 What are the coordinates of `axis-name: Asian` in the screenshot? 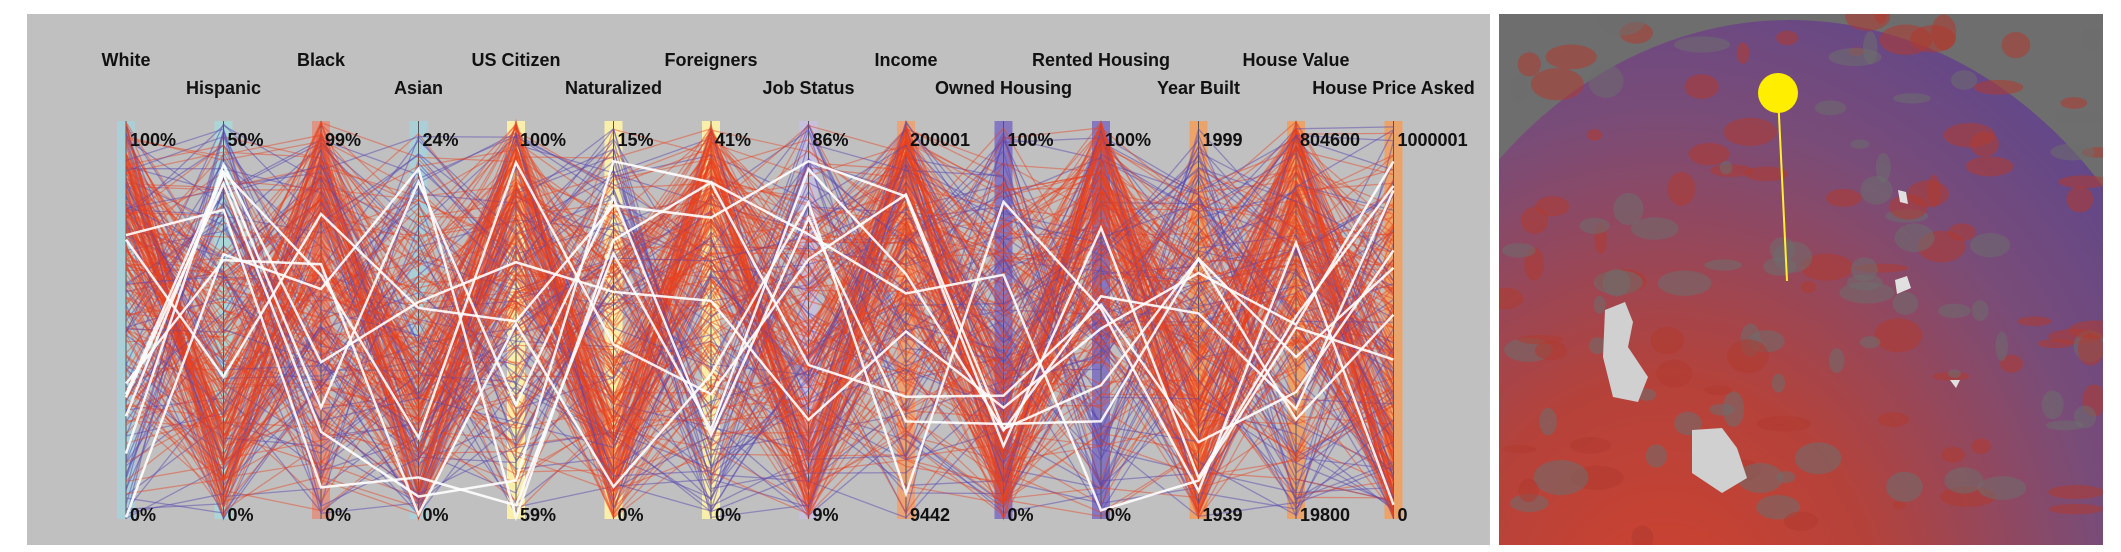 It's located at (418, 88).